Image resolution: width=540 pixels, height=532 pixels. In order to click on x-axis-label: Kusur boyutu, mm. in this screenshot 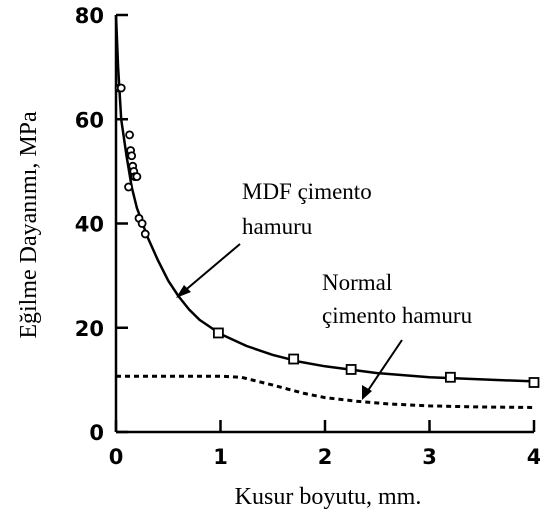, I will do `click(328, 497)`.